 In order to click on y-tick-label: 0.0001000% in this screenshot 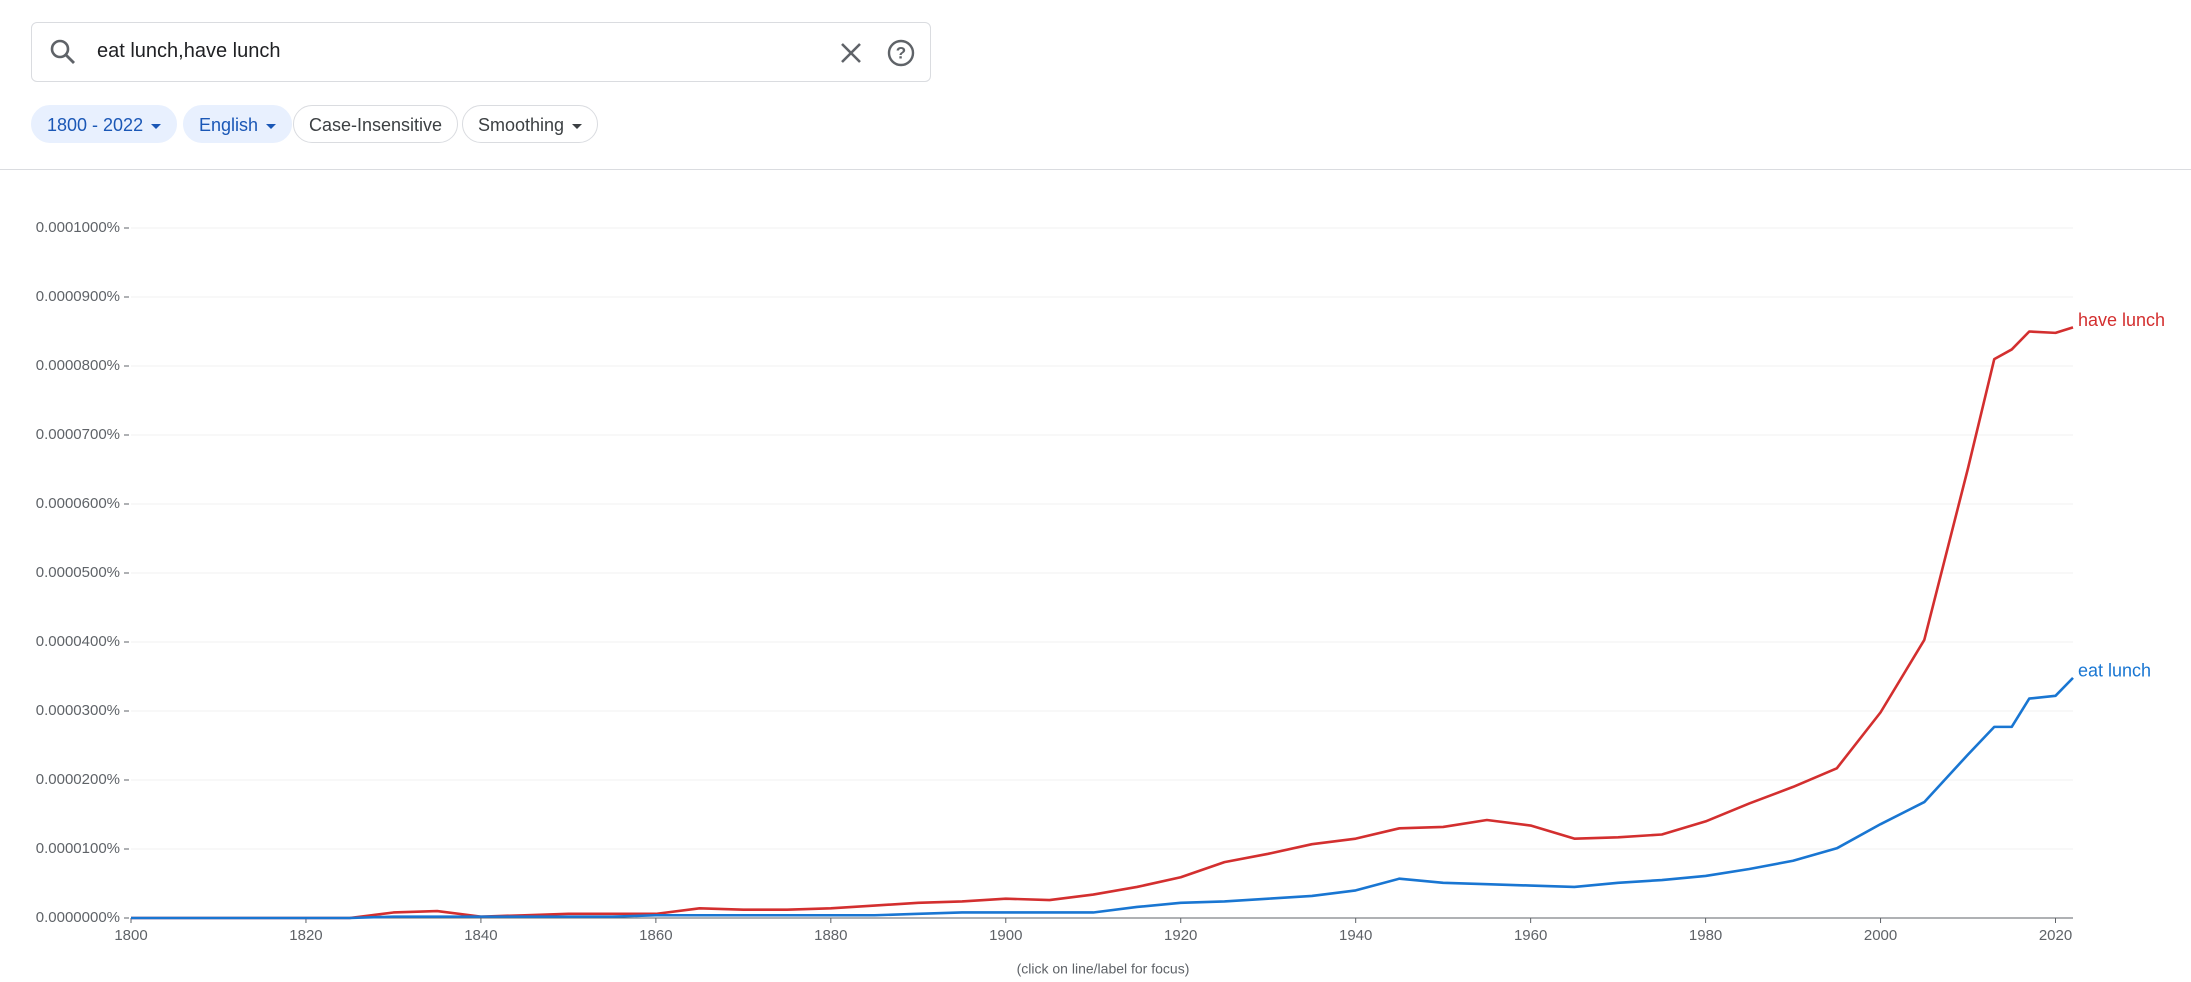, I will do `click(78, 227)`.